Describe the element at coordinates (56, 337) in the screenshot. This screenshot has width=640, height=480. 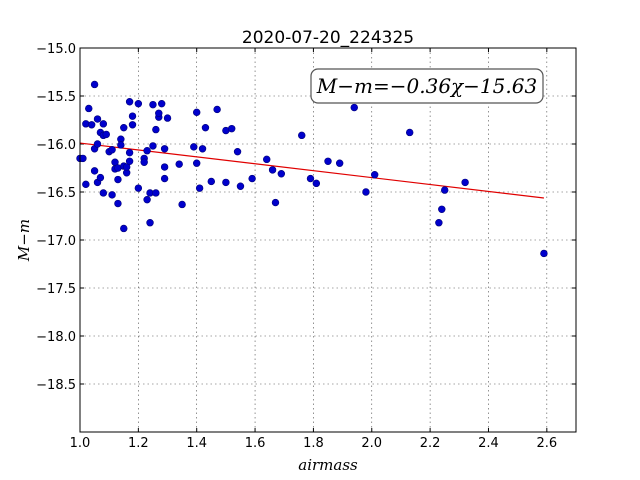
I see `y-tick-label: −18.0` at that location.